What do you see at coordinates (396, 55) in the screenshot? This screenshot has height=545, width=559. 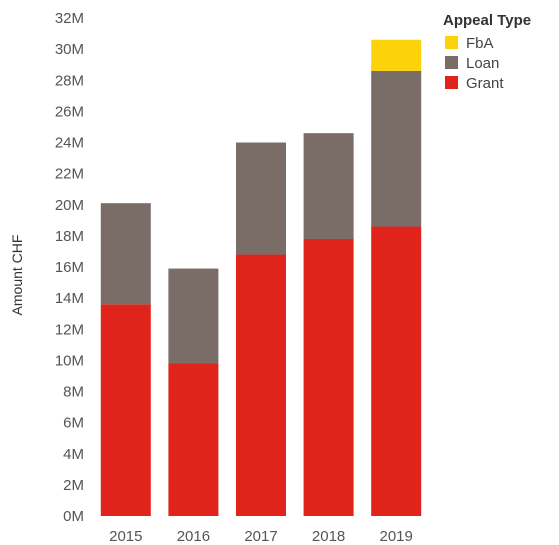 I see `bar-segment-fba-2019` at bounding box center [396, 55].